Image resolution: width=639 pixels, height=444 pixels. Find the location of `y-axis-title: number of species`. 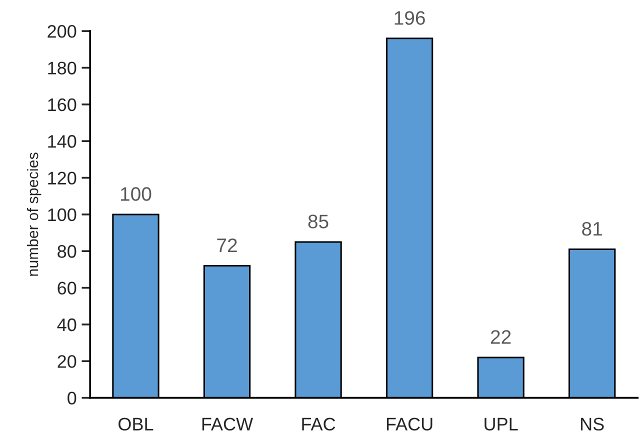

y-axis-title: number of species is located at coordinates (34, 214).